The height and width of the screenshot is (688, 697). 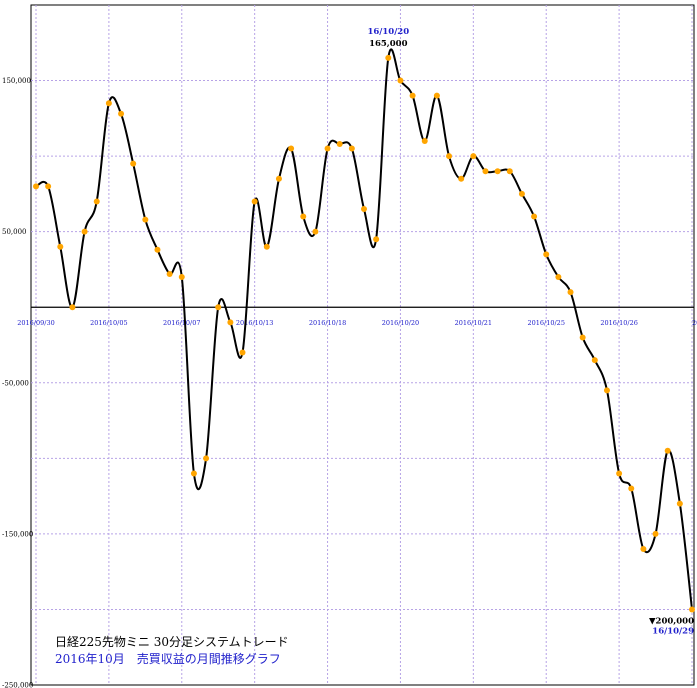 What do you see at coordinates (168, 659) in the screenshot?
I see `chart-title-line2: 2016年10月 売買収益の月間推移グラフ` at bounding box center [168, 659].